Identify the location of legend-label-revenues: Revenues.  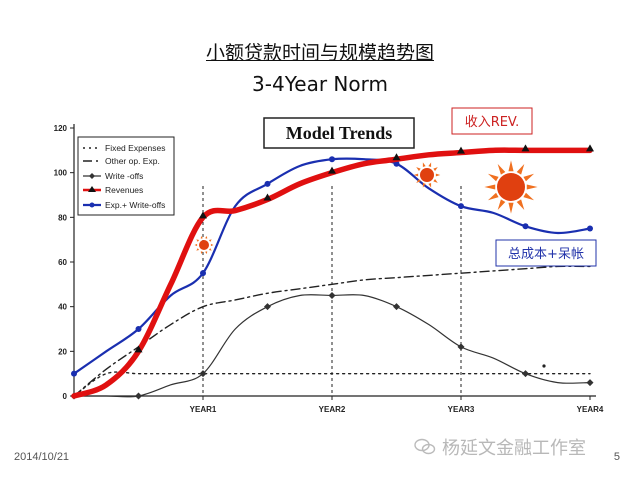
(124, 190).